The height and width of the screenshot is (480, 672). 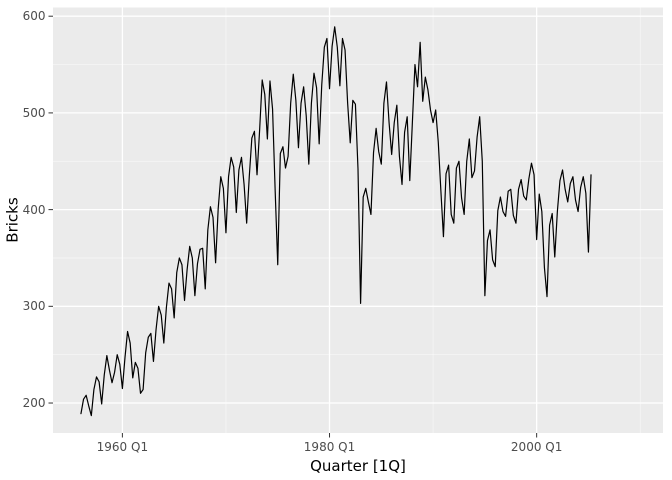 What do you see at coordinates (34, 112) in the screenshot?
I see `y-tick-label: 500` at bounding box center [34, 112].